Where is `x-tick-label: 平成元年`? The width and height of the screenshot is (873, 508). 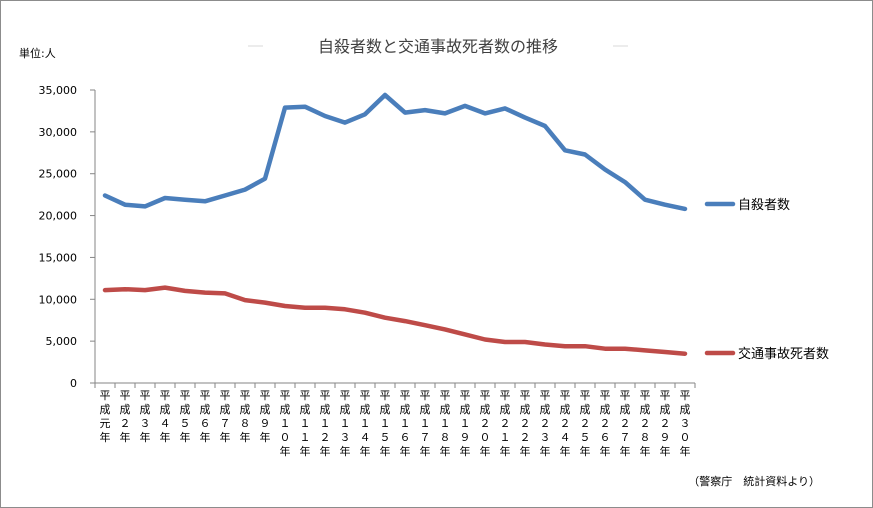
x-tick-label: 平成元年 is located at coordinates (105, 416).